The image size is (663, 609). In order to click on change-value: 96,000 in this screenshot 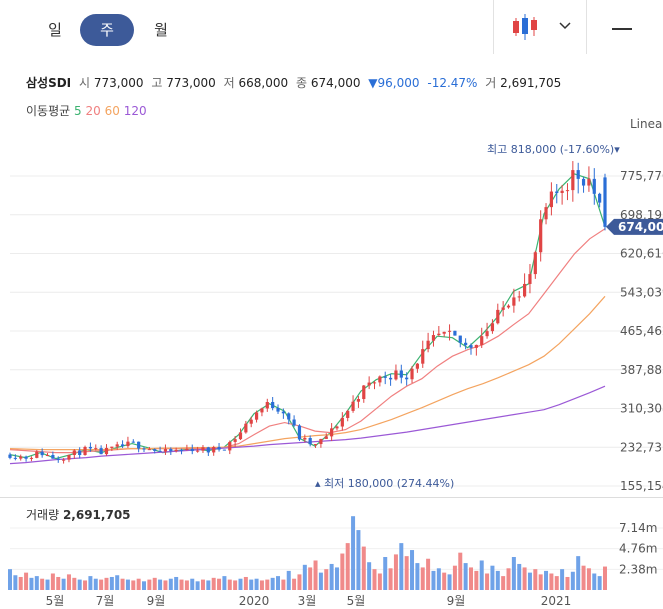, I will do `click(398, 83)`.